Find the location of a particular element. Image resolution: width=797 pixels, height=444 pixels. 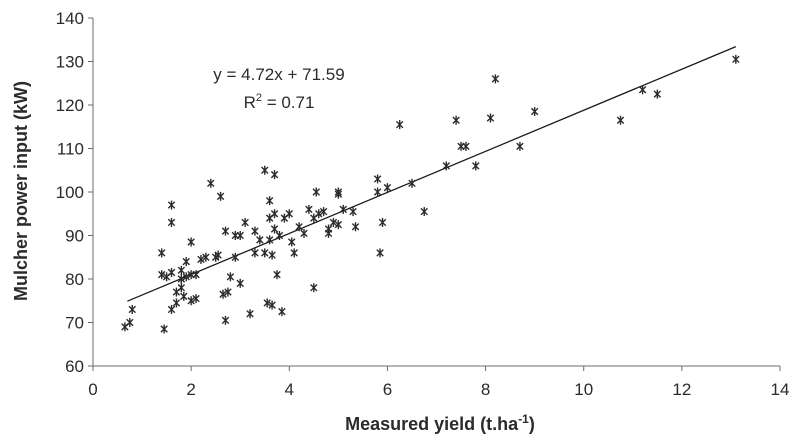

x-axis-title: Measured yield (t.ha-1) is located at coordinates (440, 423).